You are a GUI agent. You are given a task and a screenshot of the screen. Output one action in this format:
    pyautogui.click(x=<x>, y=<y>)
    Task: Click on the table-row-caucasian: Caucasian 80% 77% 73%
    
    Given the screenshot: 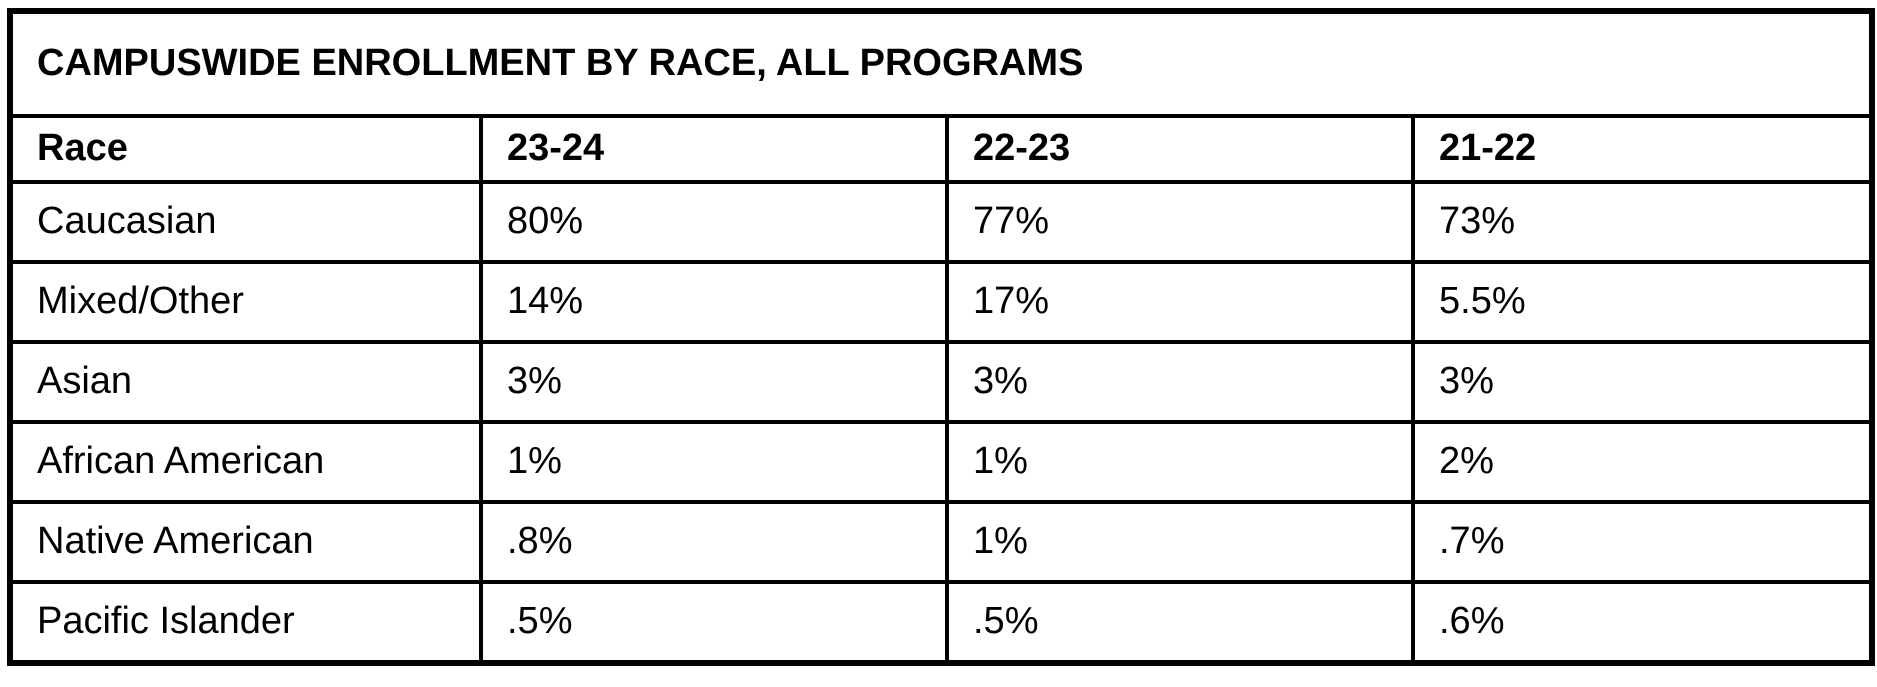 What is the action you would take?
    pyautogui.click(x=941, y=222)
    